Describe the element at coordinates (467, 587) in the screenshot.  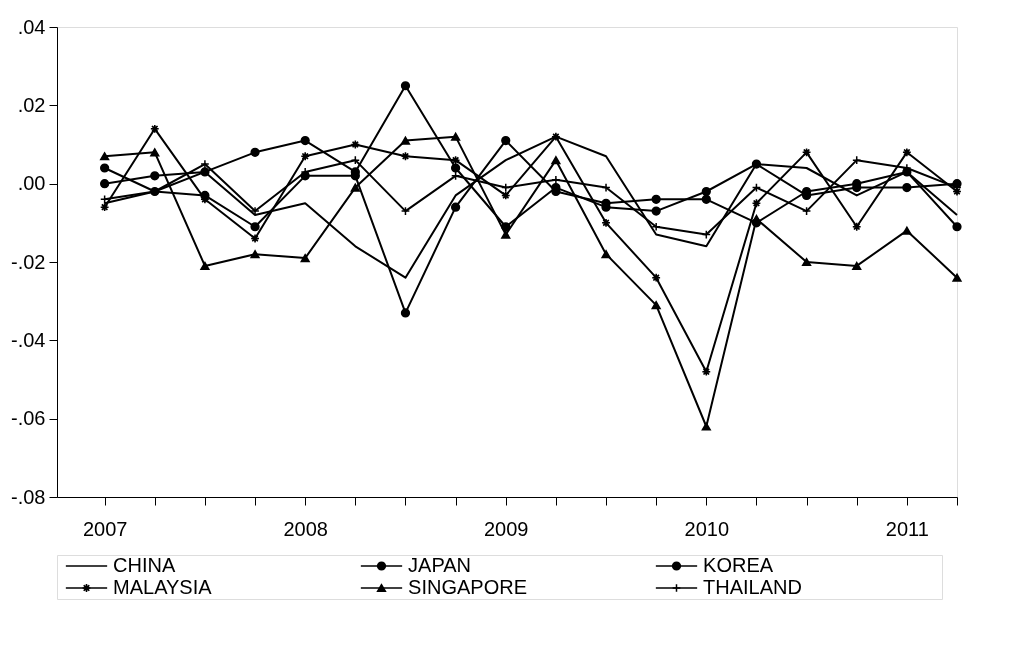
I see `legend-label: SINGAPORE` at that location.